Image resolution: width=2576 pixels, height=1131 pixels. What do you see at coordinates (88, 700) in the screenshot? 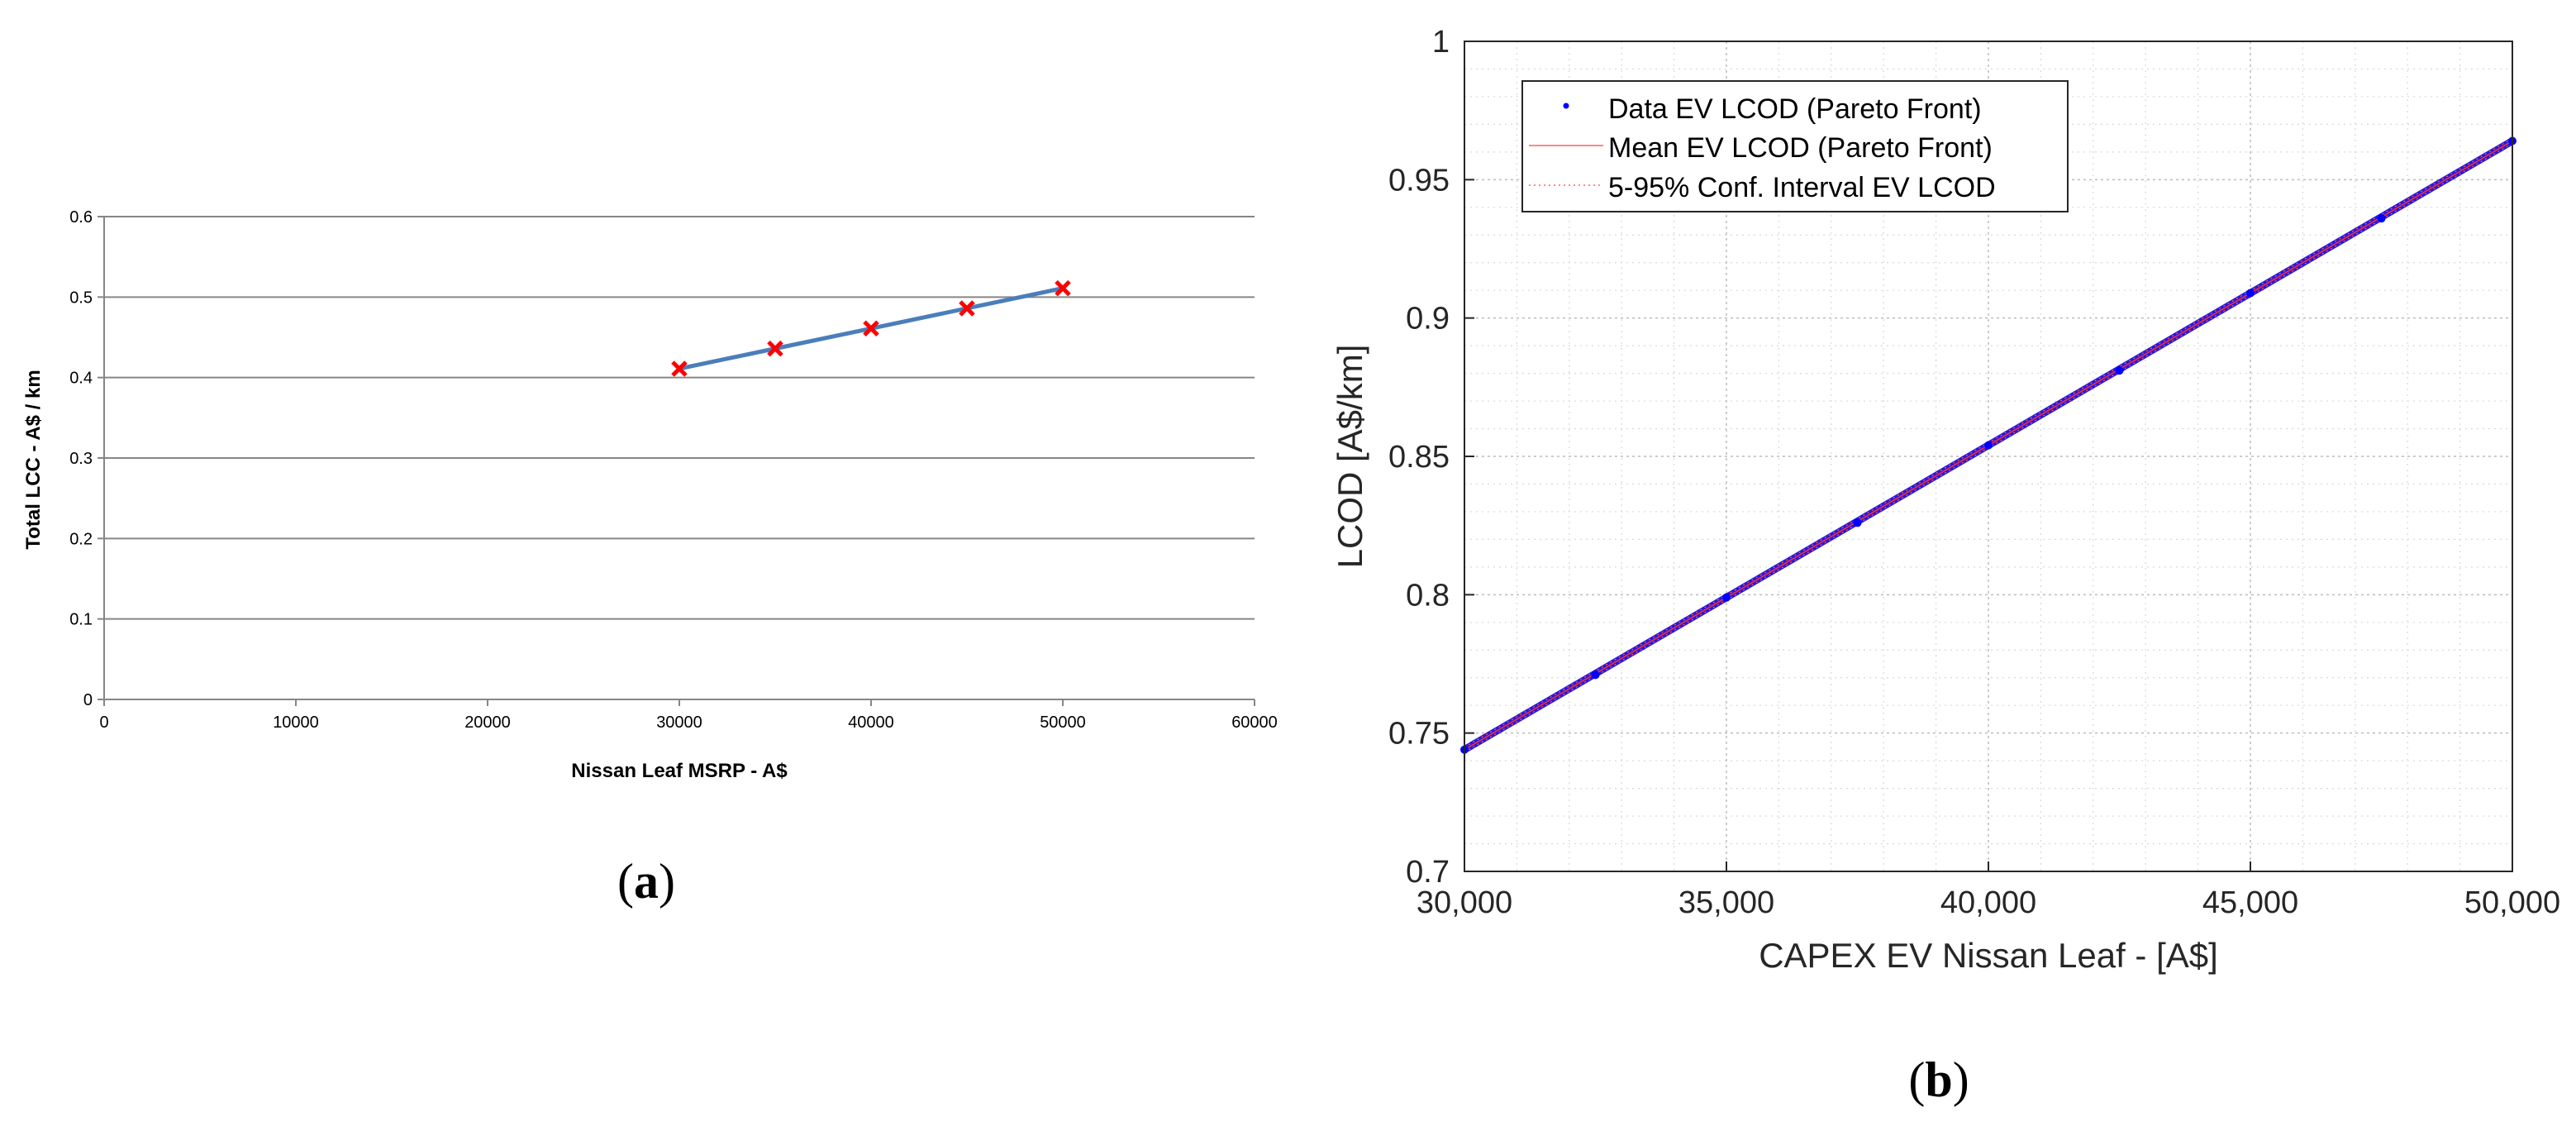
I see `chart-a-y-tick-label: 0` at bounding box center [88, 700].